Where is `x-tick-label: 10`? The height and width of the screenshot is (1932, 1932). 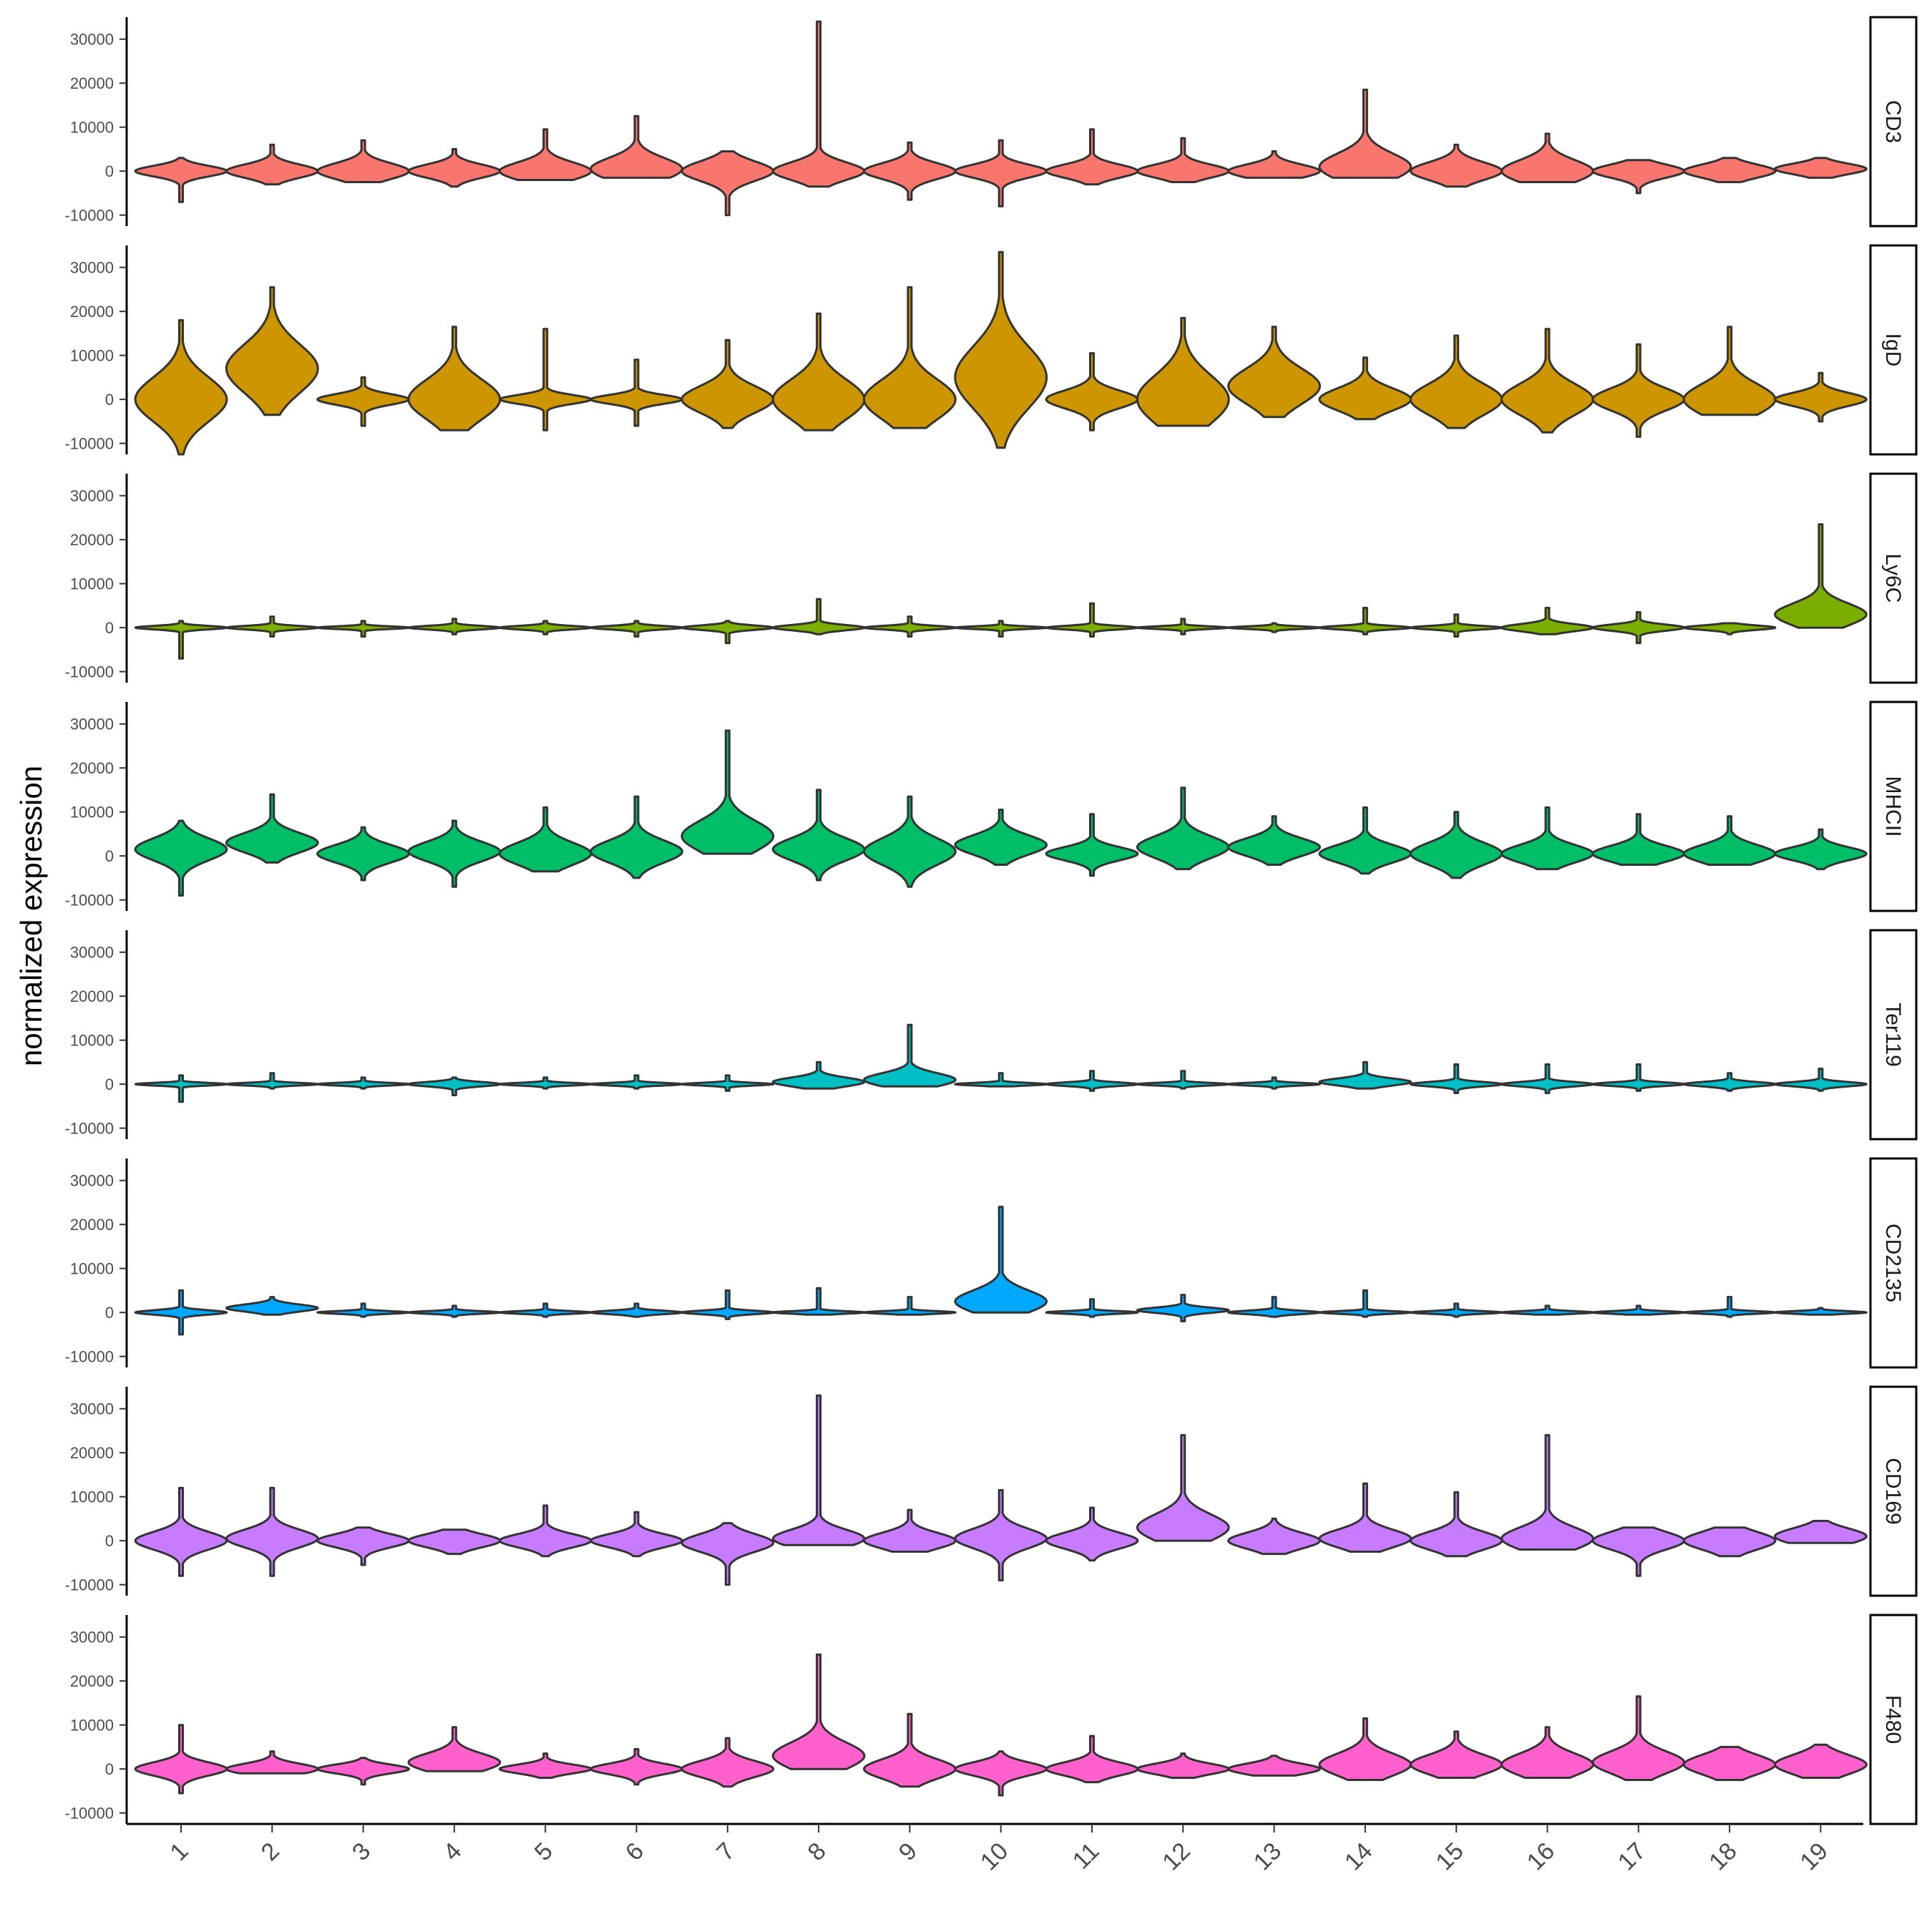 x-tick-label: 10 is located at coordinates (994, 1857).